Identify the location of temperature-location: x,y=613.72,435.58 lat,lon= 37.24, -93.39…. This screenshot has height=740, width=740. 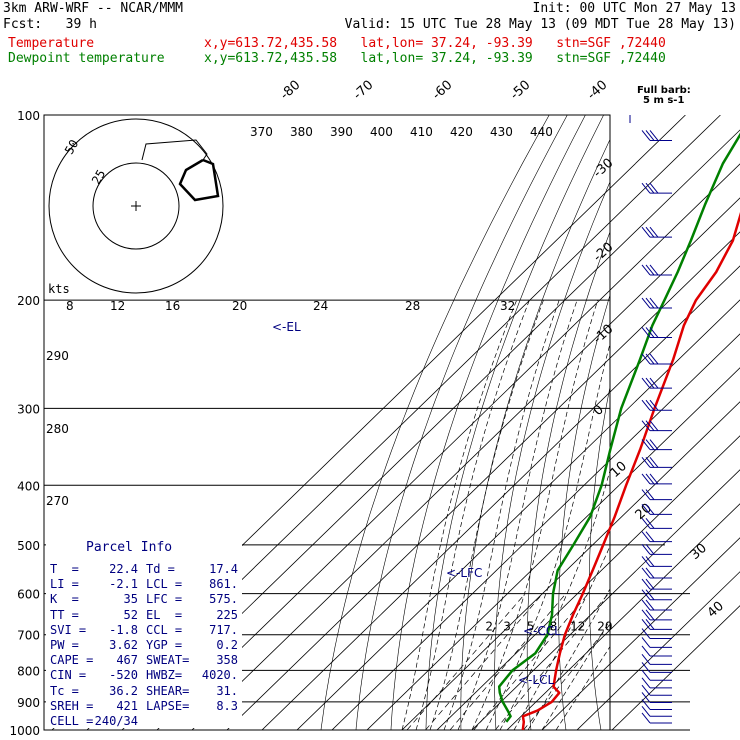
(435, 43).